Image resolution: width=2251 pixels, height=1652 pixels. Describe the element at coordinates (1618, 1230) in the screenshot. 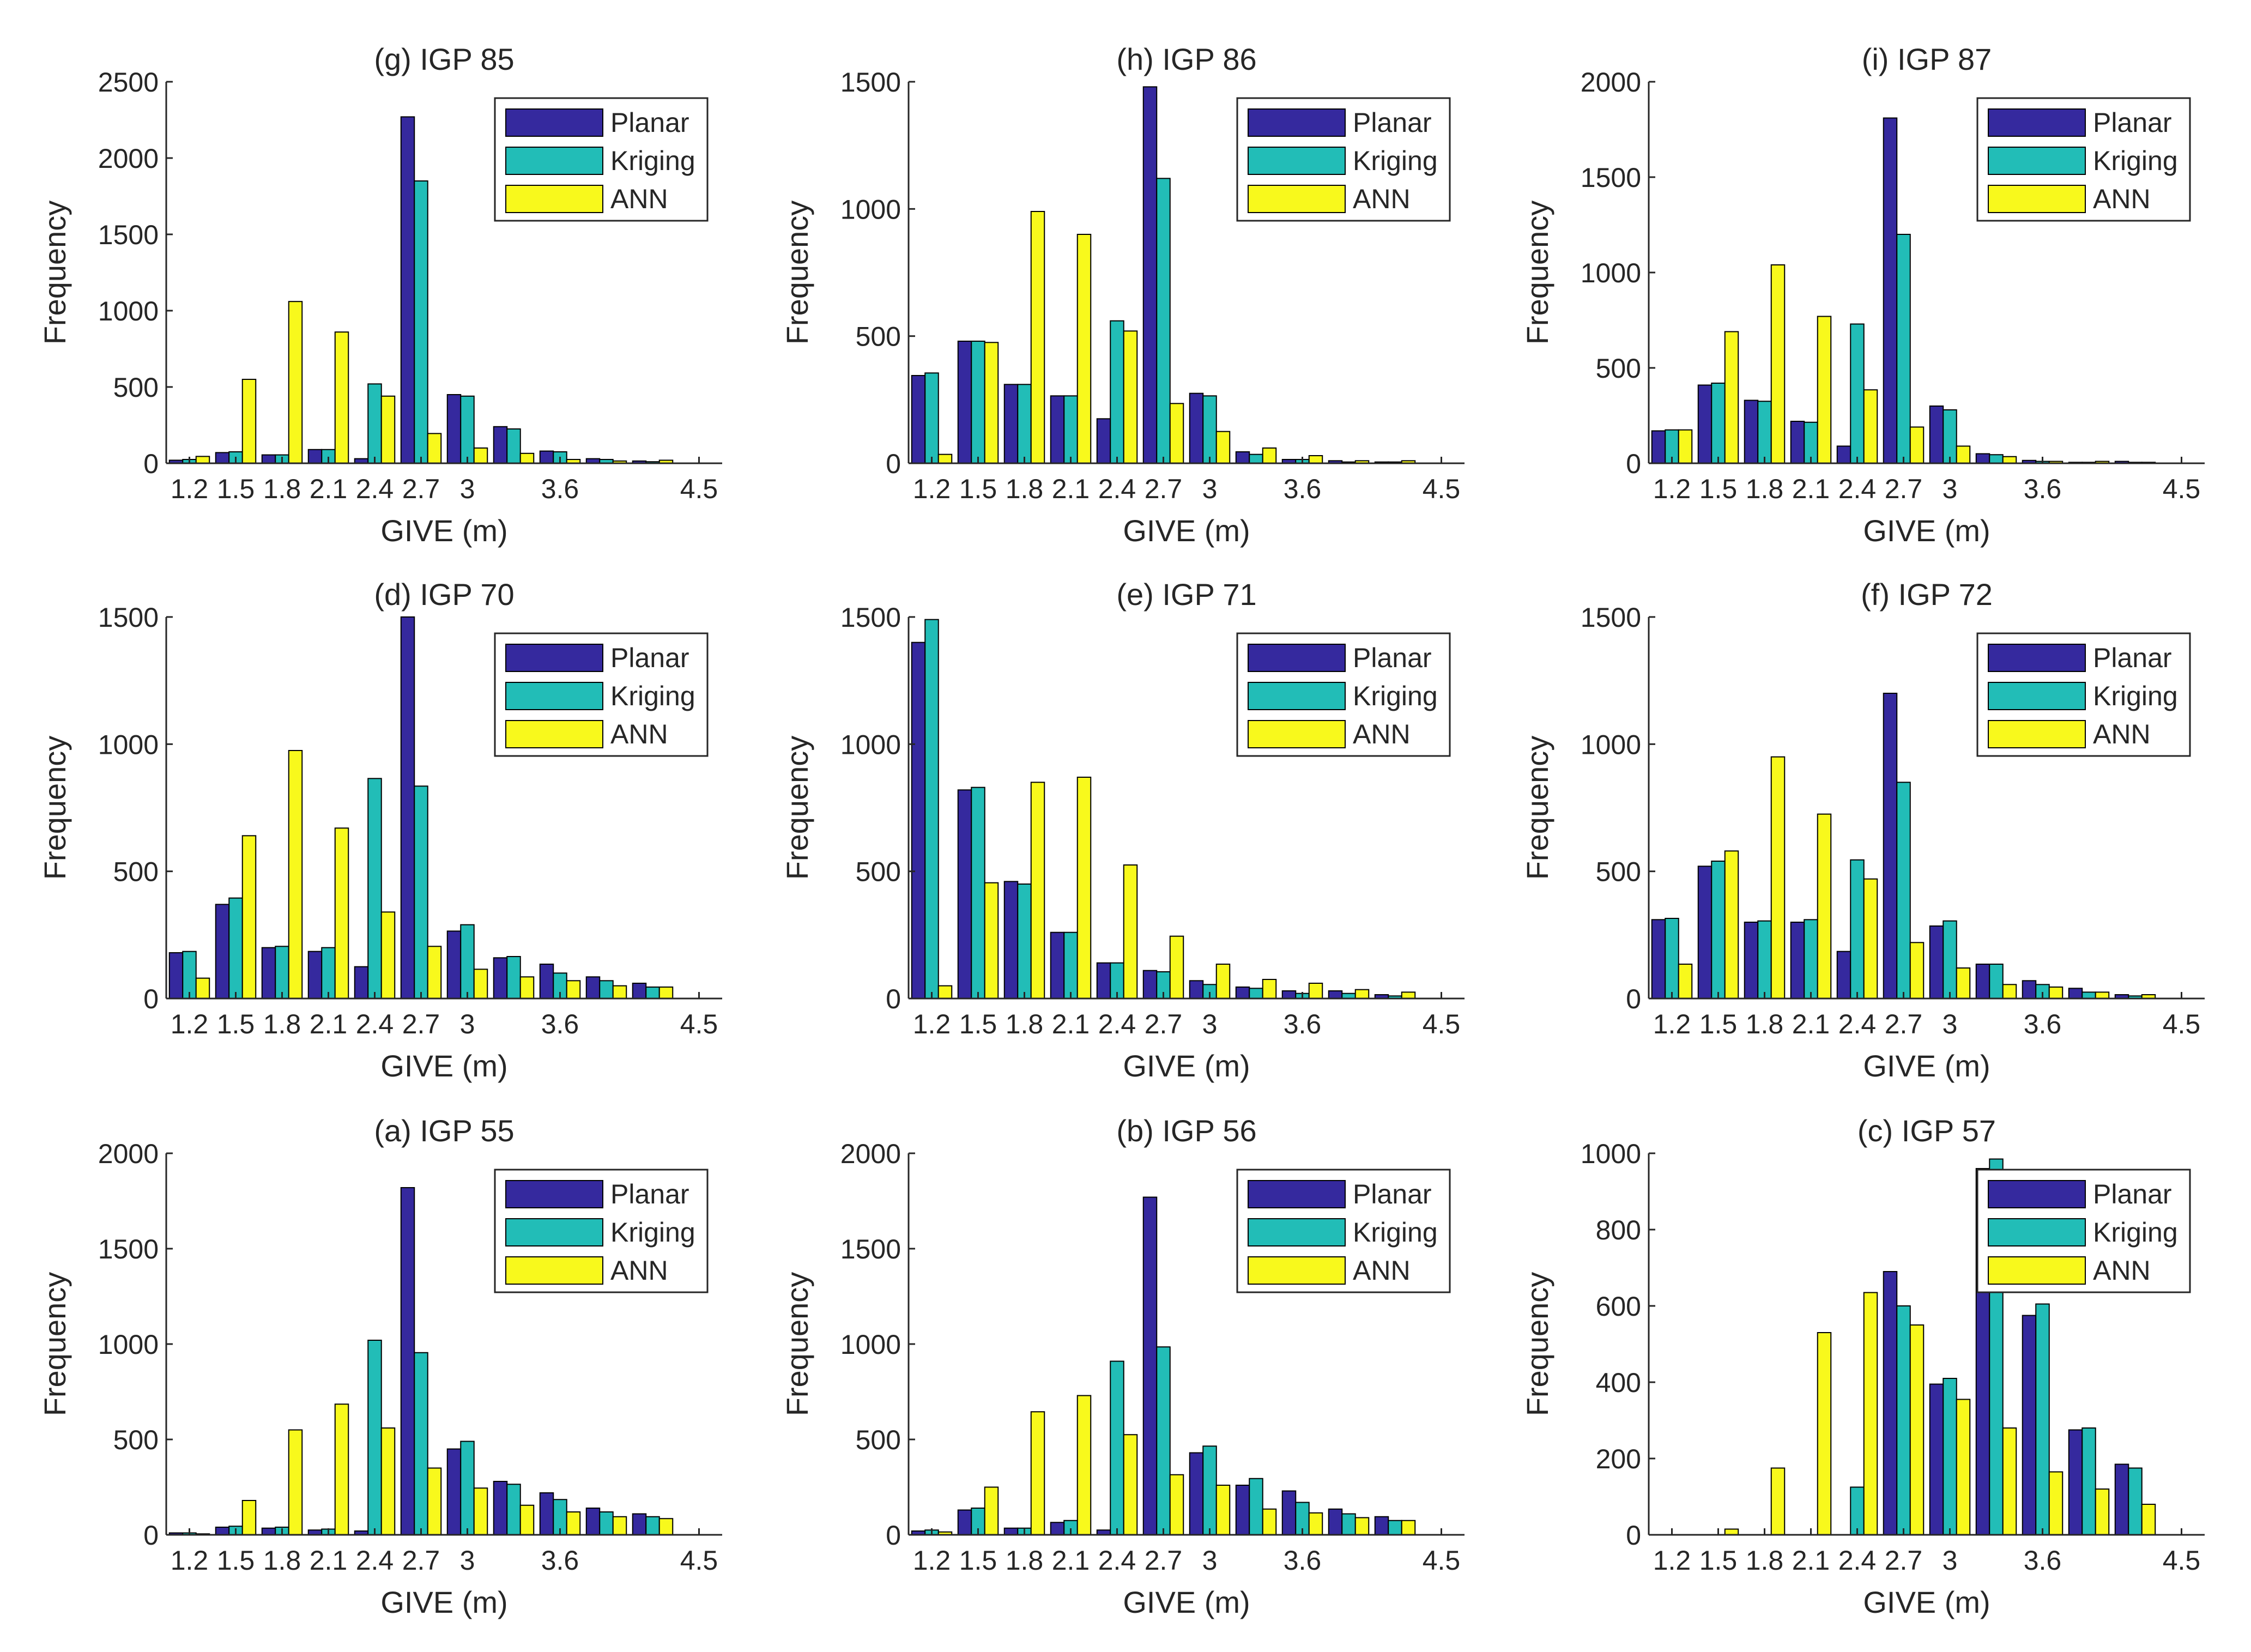

I see `y-tick-label: 800` at that location.